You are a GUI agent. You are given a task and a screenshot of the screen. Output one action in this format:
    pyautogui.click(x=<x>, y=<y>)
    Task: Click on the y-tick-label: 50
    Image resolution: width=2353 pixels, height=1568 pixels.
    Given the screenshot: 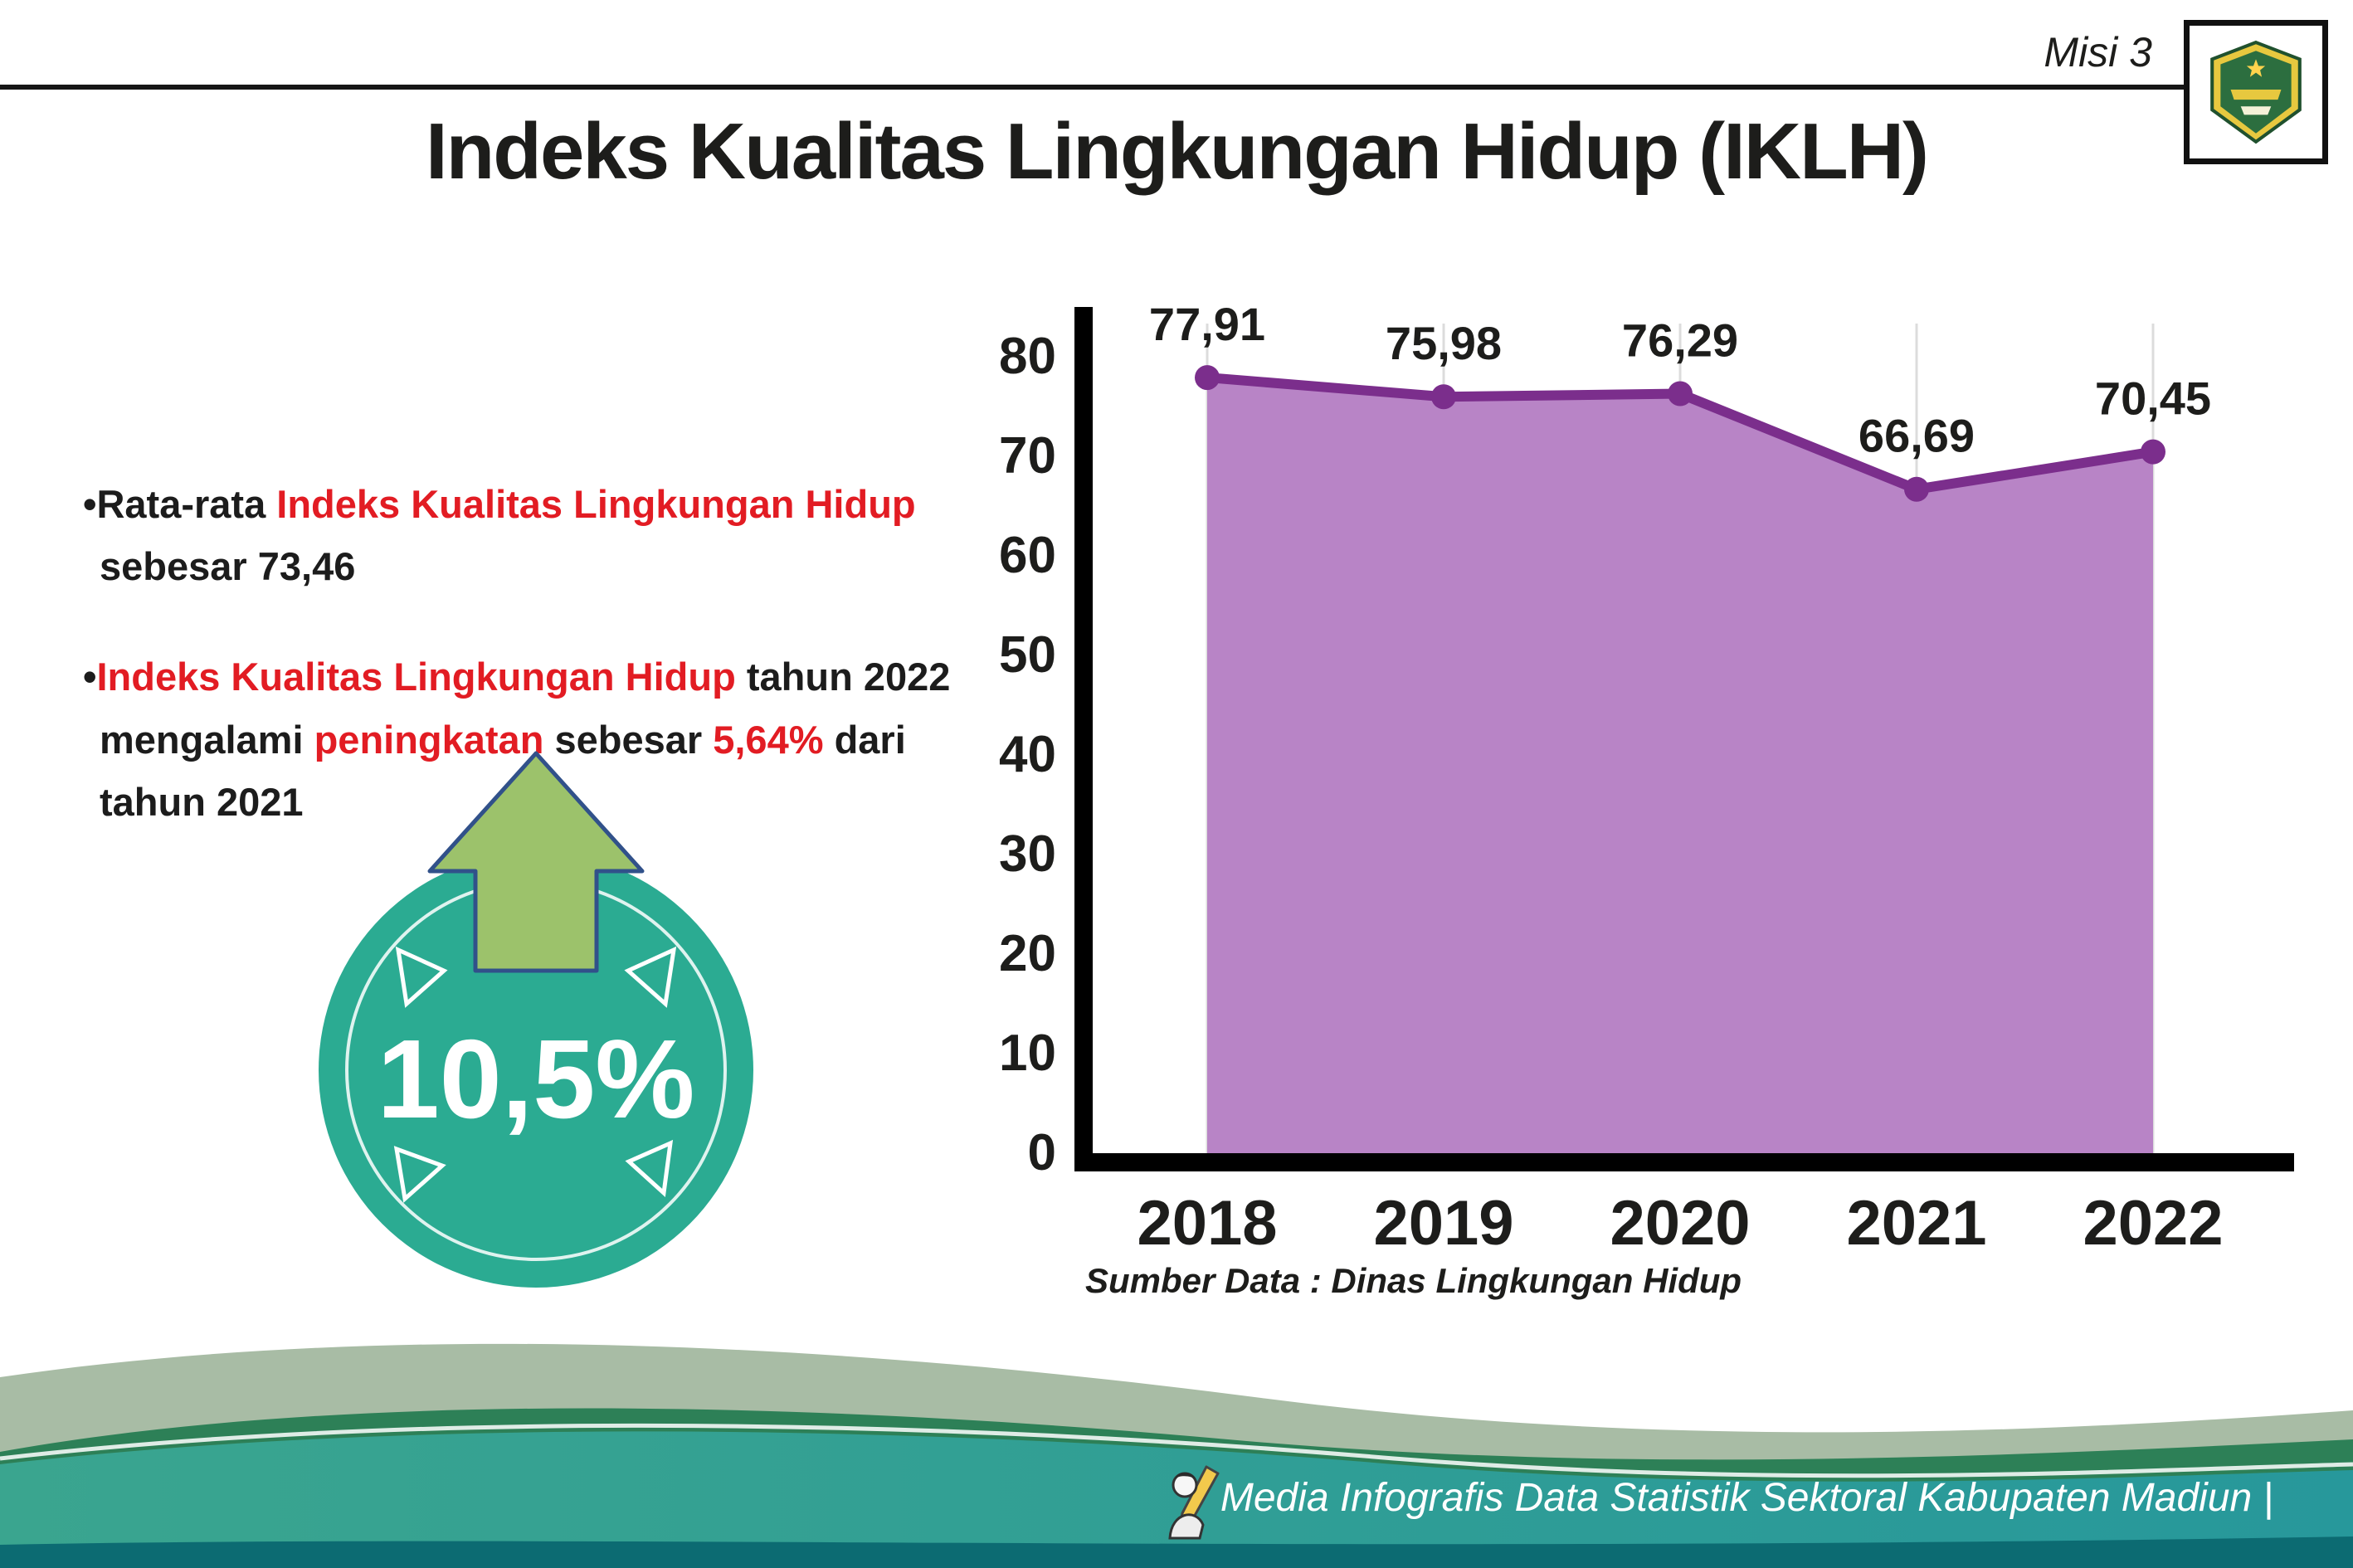 What is the action you would take?
    pyautogui.click(x=1027, y=655)
    